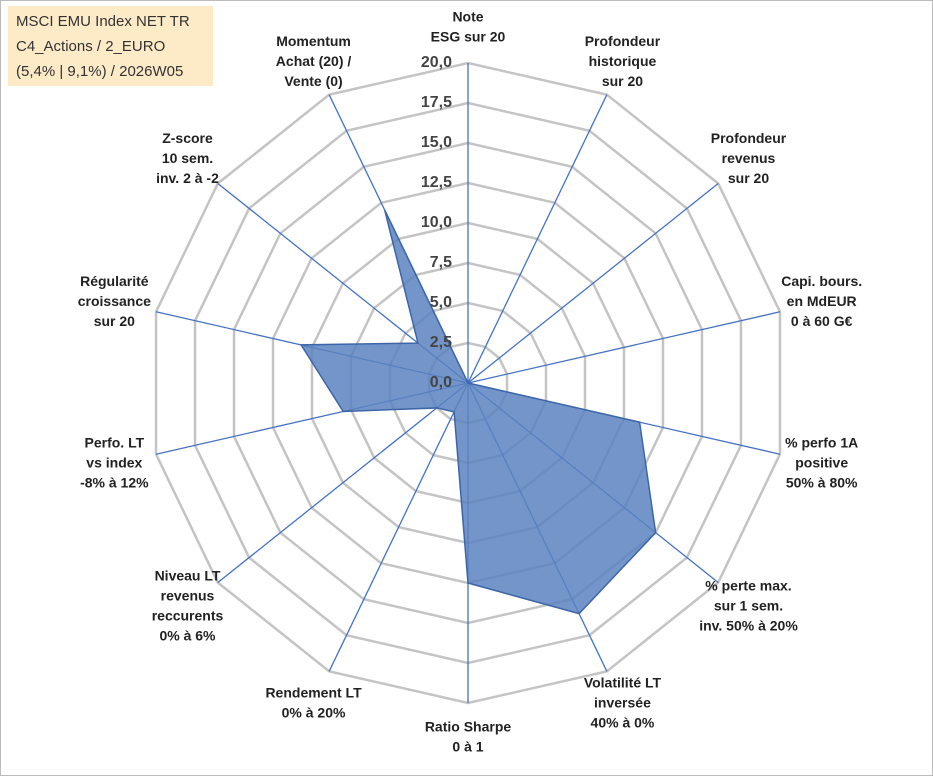 Image resolution: width=933 pixels, height=776 pixels. I want to click on axis-label: vs index, so click(114, 462).